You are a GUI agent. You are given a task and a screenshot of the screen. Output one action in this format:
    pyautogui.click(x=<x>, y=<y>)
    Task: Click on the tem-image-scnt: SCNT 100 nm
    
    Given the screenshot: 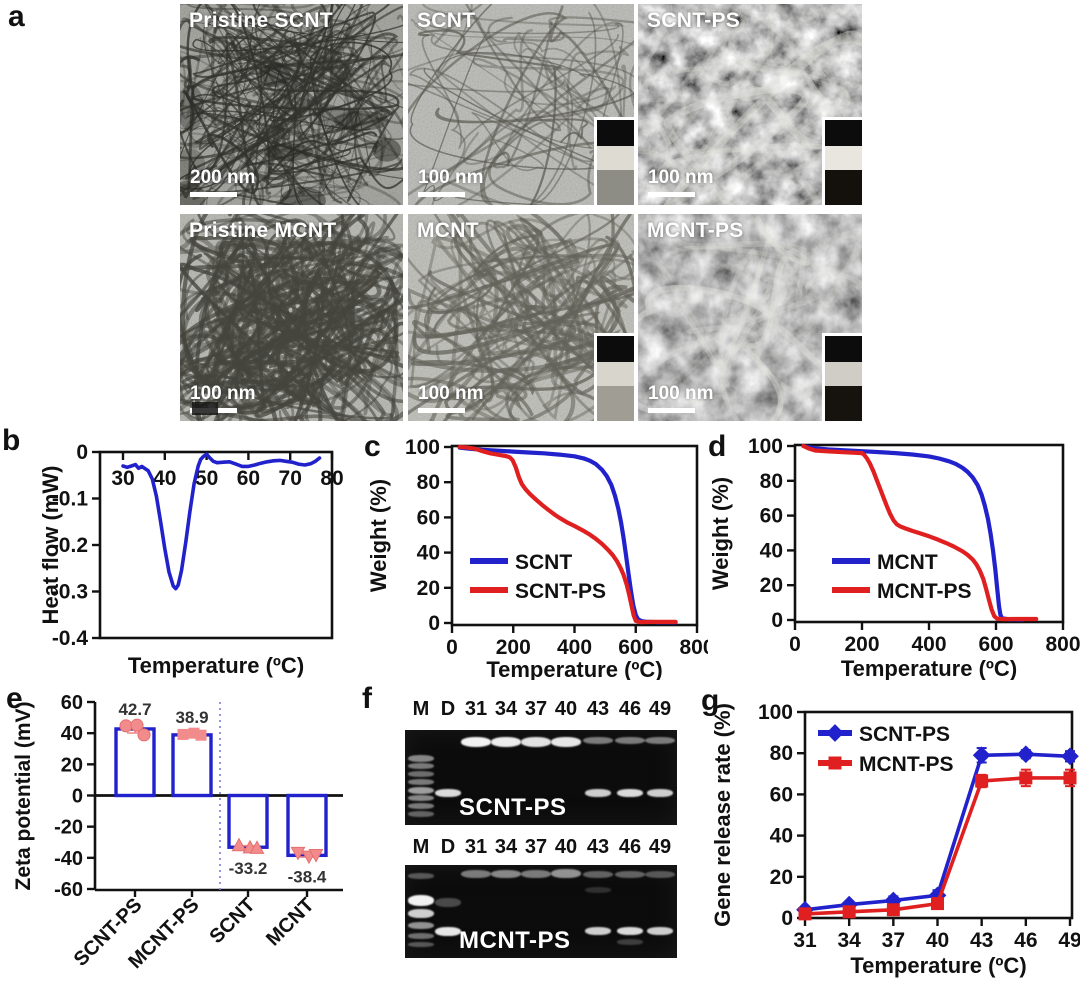 What is the action you would take?
    pyautogui.click(x=521, y=104)
    